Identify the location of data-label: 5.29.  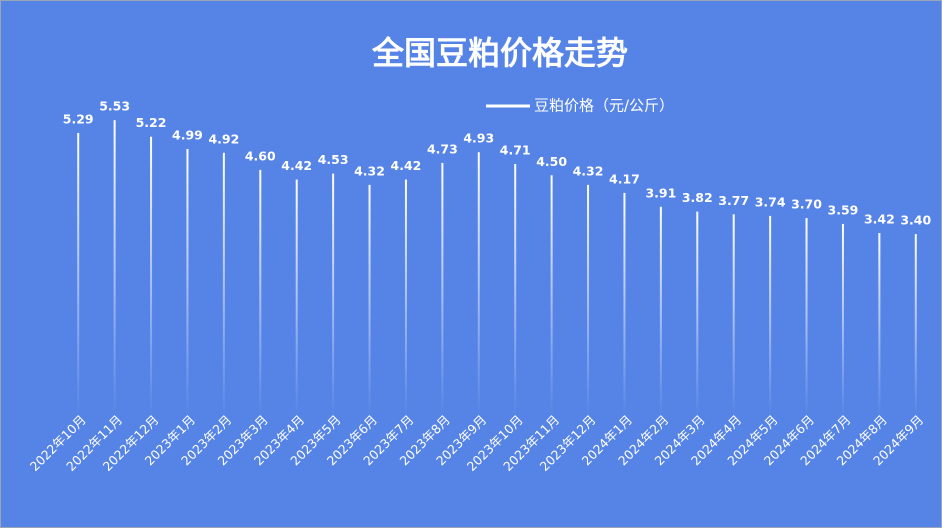
(78, 118).